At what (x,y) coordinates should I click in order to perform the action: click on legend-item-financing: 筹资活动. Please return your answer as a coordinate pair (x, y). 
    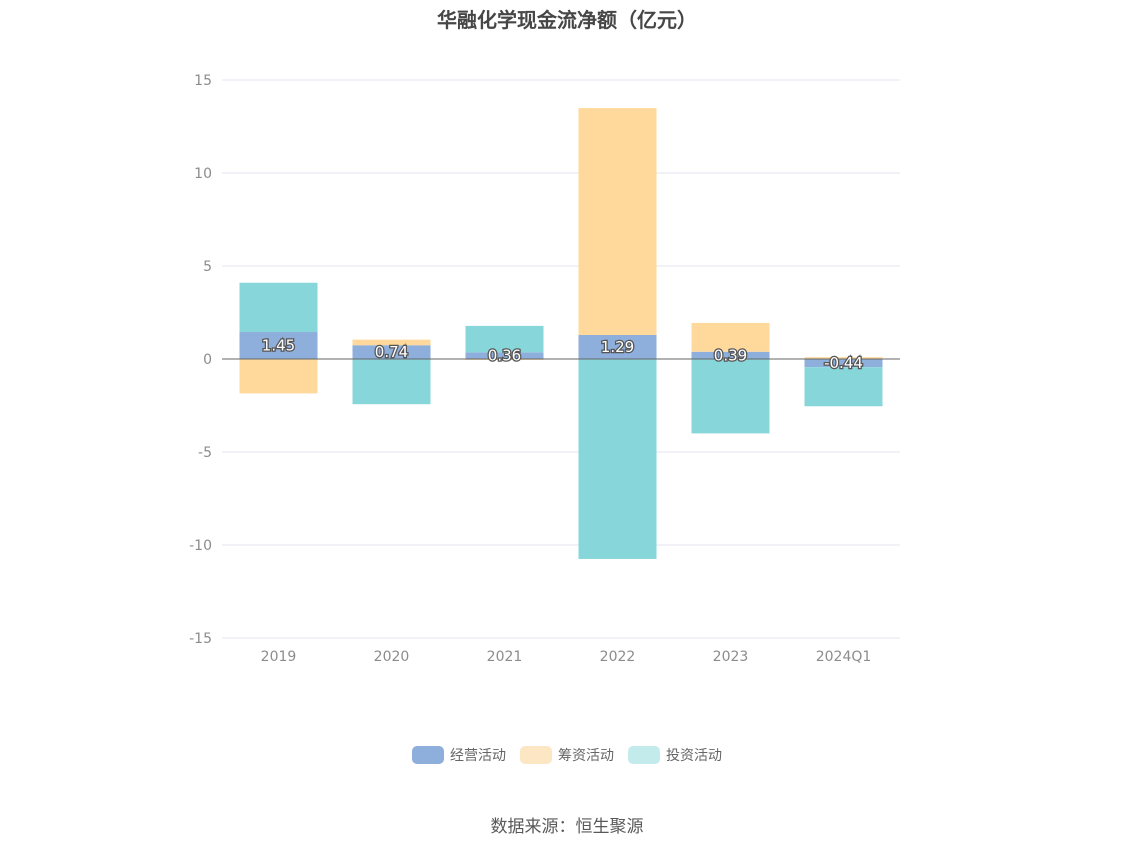
    Looking at the image, I should click on (567, 755).